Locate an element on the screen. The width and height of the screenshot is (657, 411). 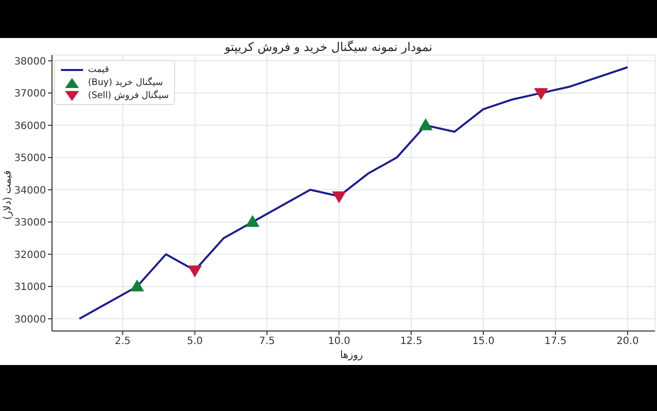
y-tick-label: 32000 is located at coordinates (30, 255).